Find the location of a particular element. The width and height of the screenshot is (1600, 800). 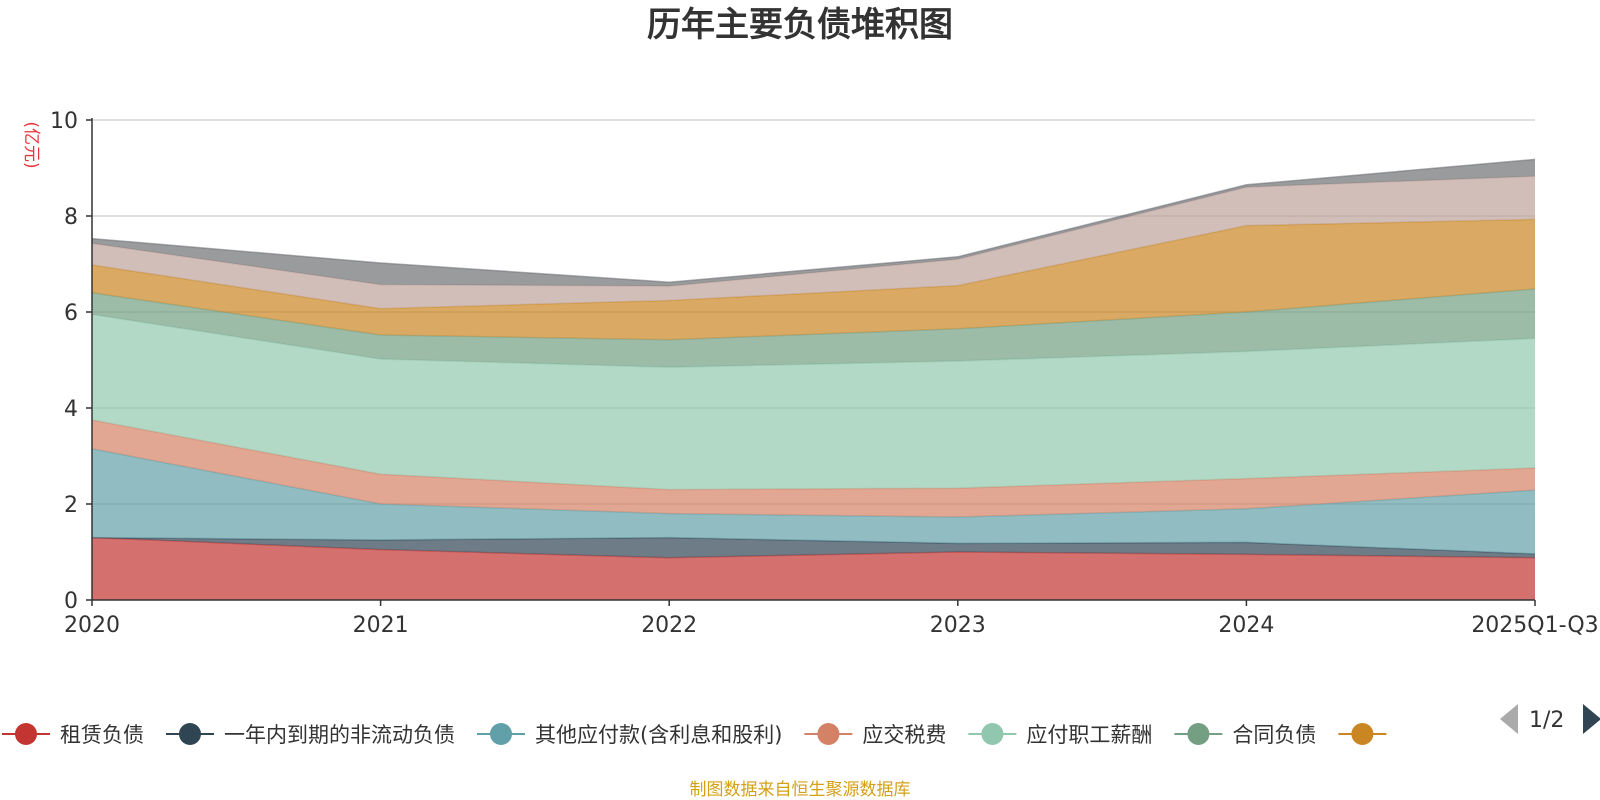

legend-label: 租赁负债 is located at coordinates (102, 735).